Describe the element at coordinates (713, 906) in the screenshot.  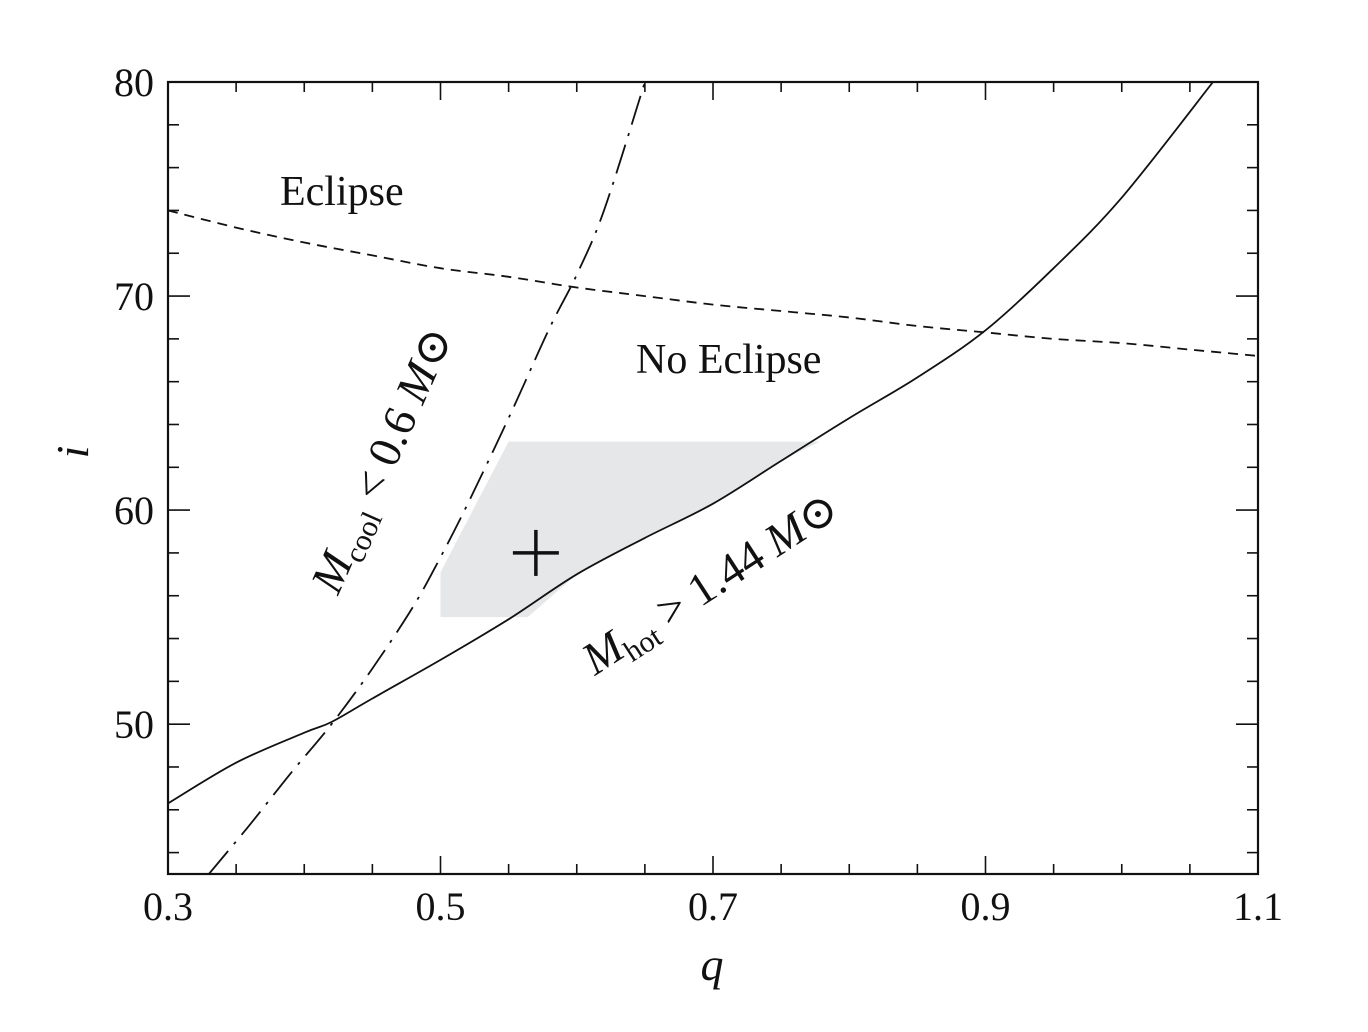
I see `x-tick-label: 0.7` at that location.